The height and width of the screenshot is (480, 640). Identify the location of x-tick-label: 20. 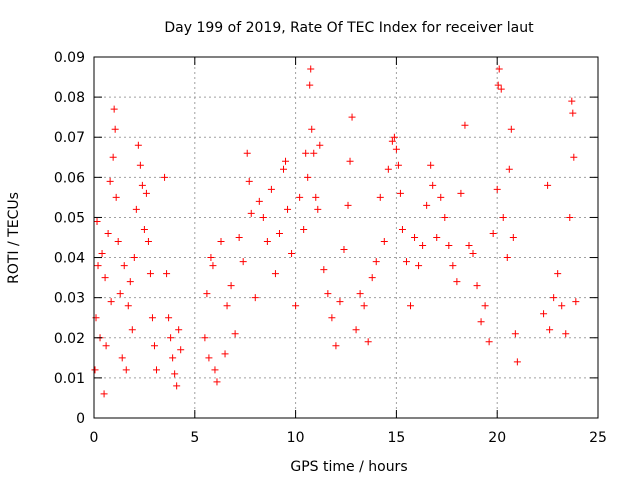
(497, 438).